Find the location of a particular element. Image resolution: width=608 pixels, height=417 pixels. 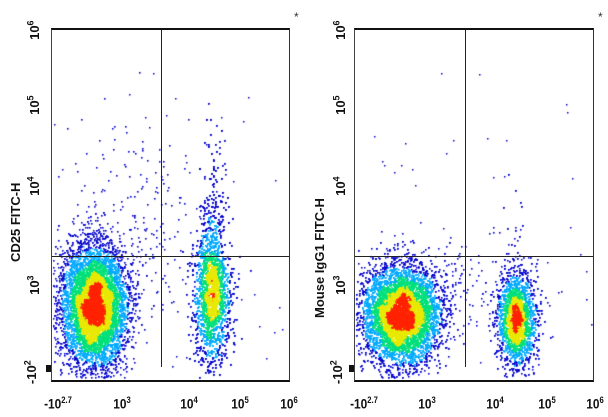

y-axis-label: CD25 FITC-H is located at coordinates (15, 222).